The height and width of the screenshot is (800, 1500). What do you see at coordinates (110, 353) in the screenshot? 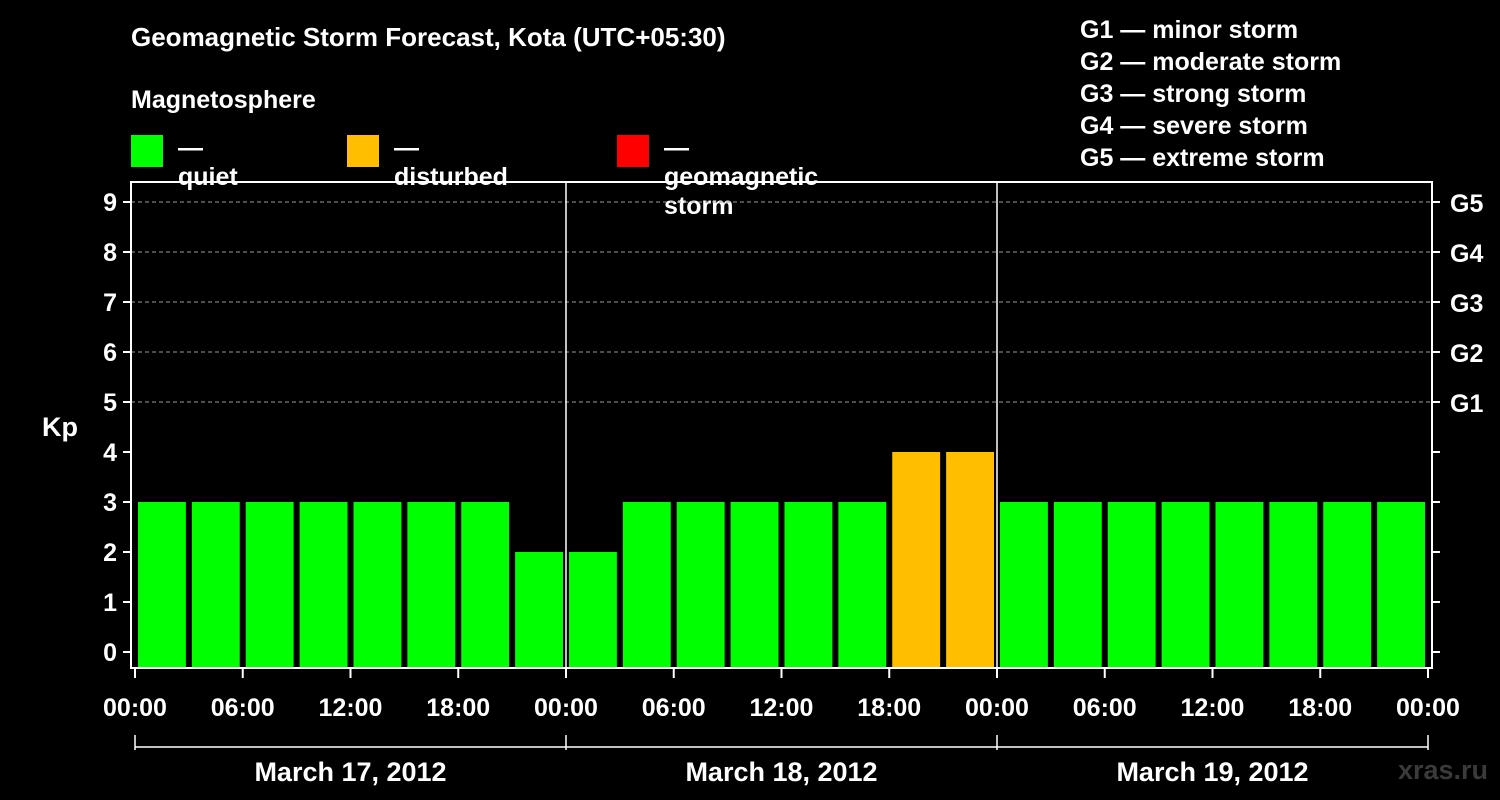
I see `y-tick-label: 6` at bounding box center [110, 353].